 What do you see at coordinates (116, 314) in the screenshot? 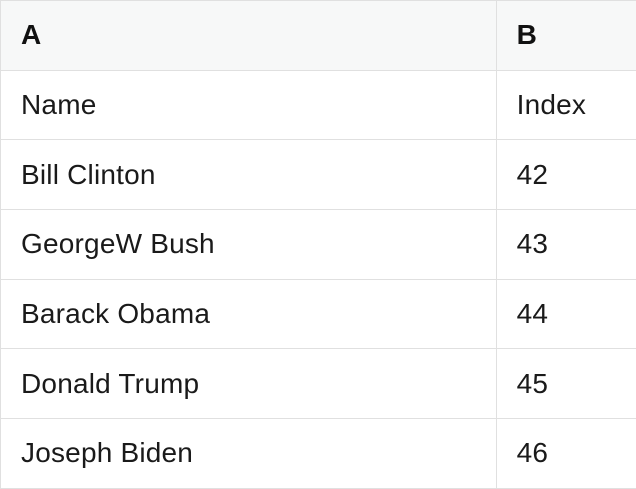
I see `cell-a4-value: Barack Obama` at bounding box center [116, 314].